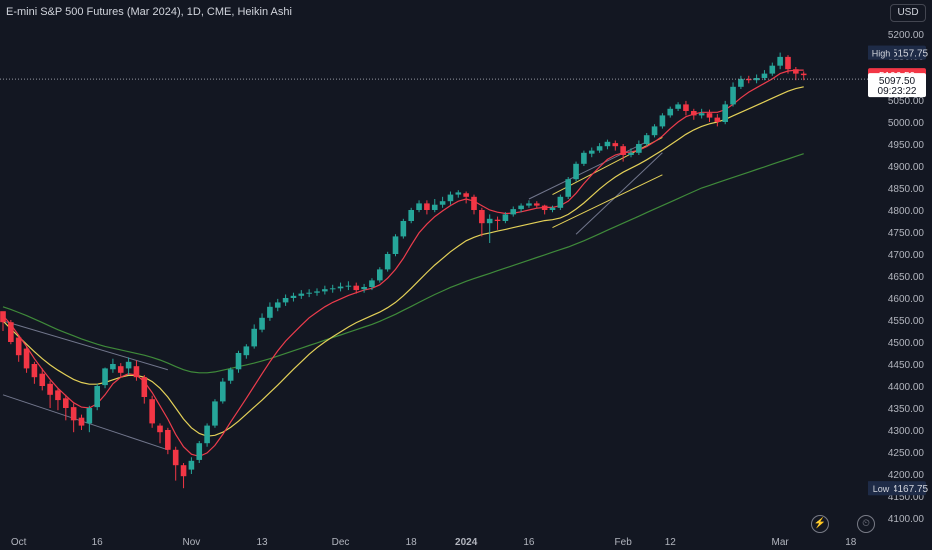 The width and height of the screenshot is (932, 550). I want to click on y-tick-label: 5200.00, so click(906, 35).